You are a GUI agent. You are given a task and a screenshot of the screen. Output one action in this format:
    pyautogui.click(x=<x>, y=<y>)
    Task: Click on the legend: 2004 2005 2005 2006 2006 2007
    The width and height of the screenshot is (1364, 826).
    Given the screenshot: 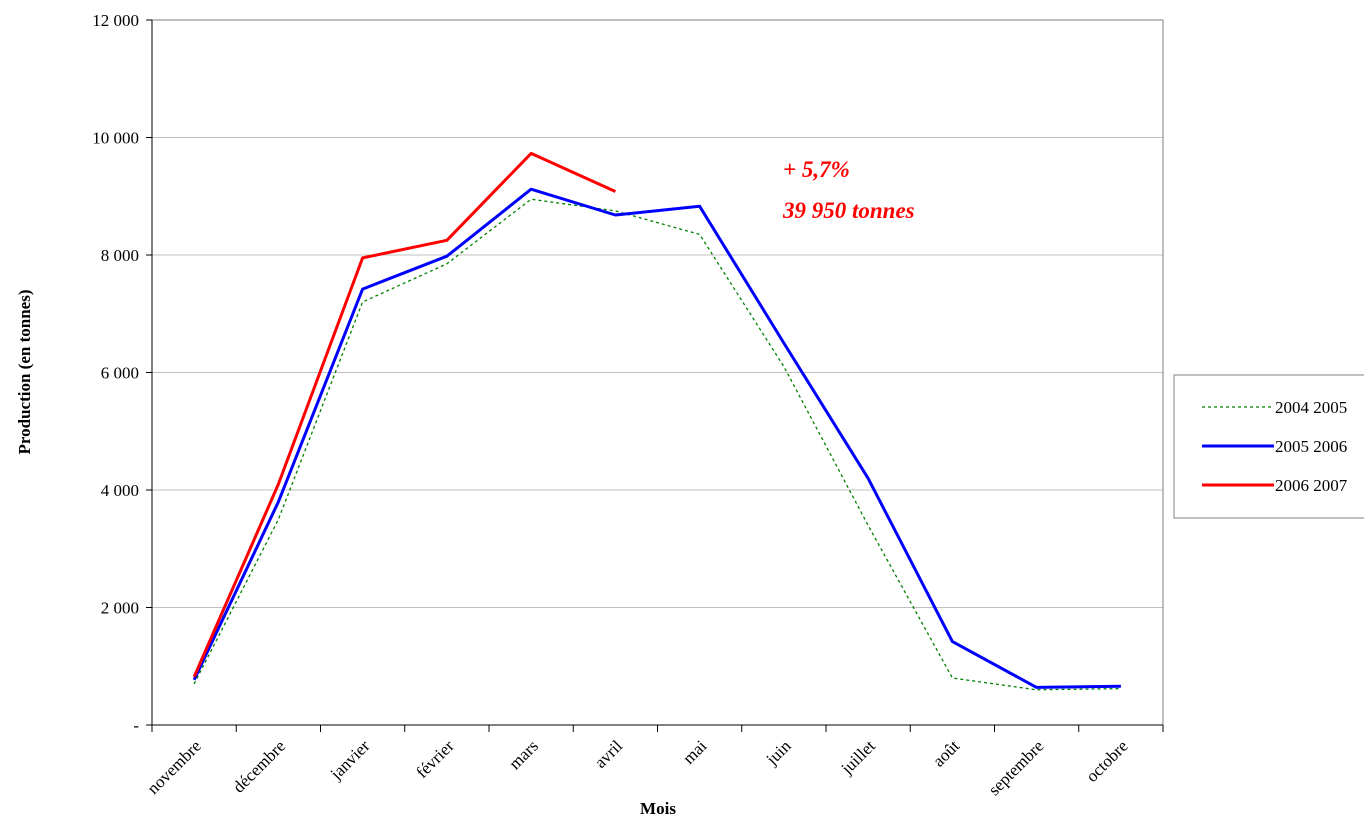 What is the action you would take?
    pyautogui.click(x=1268, y=446)
    